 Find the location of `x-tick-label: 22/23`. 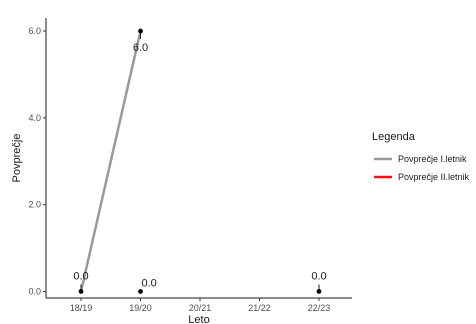

x-tick-label: 22/23 is located at coordinates (319, 308).